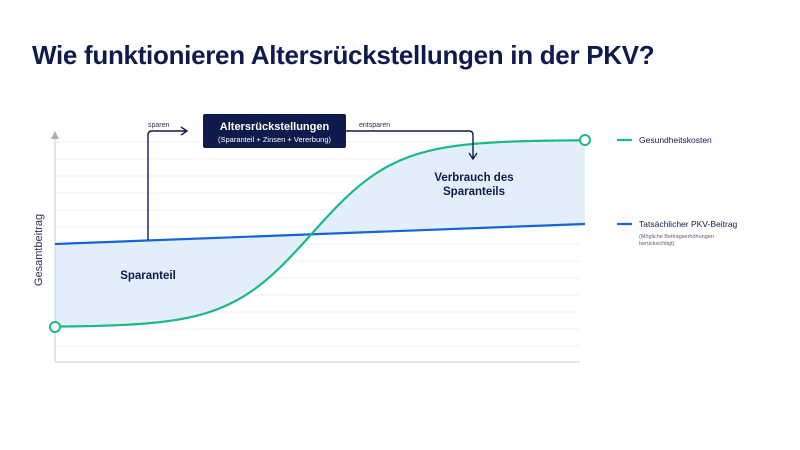 Image resolution: width=800 pixels, height=450 pixels. Describe the element at coordinates (676, 237) in the screenshot. I see `legend-note-line1: (Mögliche Beitragserhöhungen` at that location.